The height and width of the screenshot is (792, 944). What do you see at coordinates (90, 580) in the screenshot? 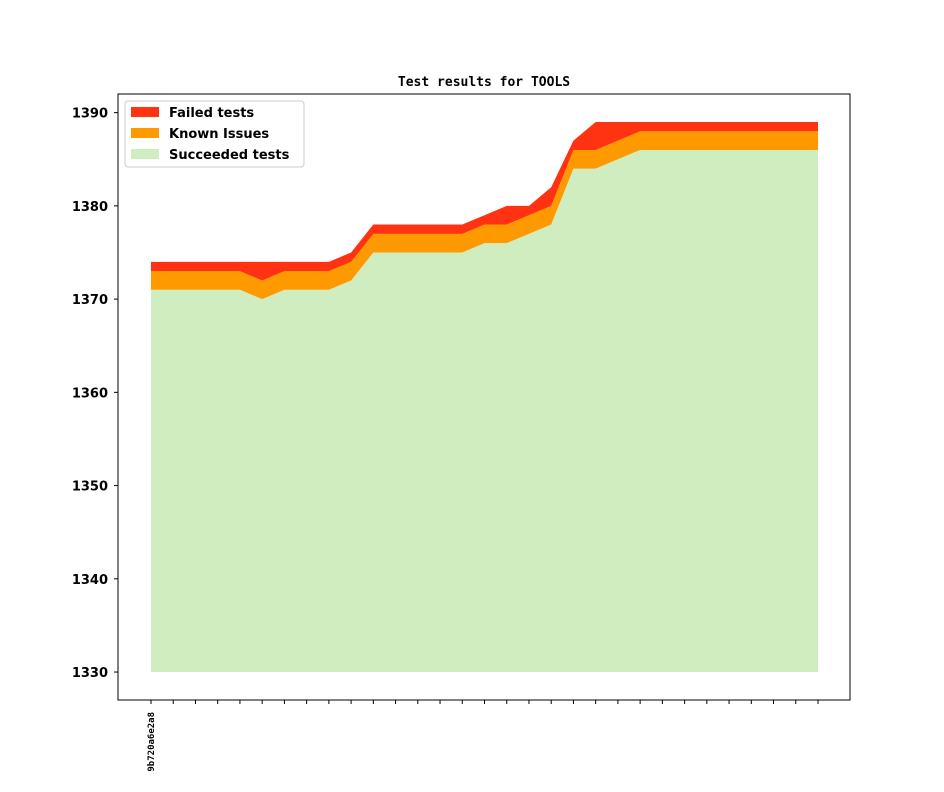
I see `y-tick-label: 1340` at bounding box center [90, 580].